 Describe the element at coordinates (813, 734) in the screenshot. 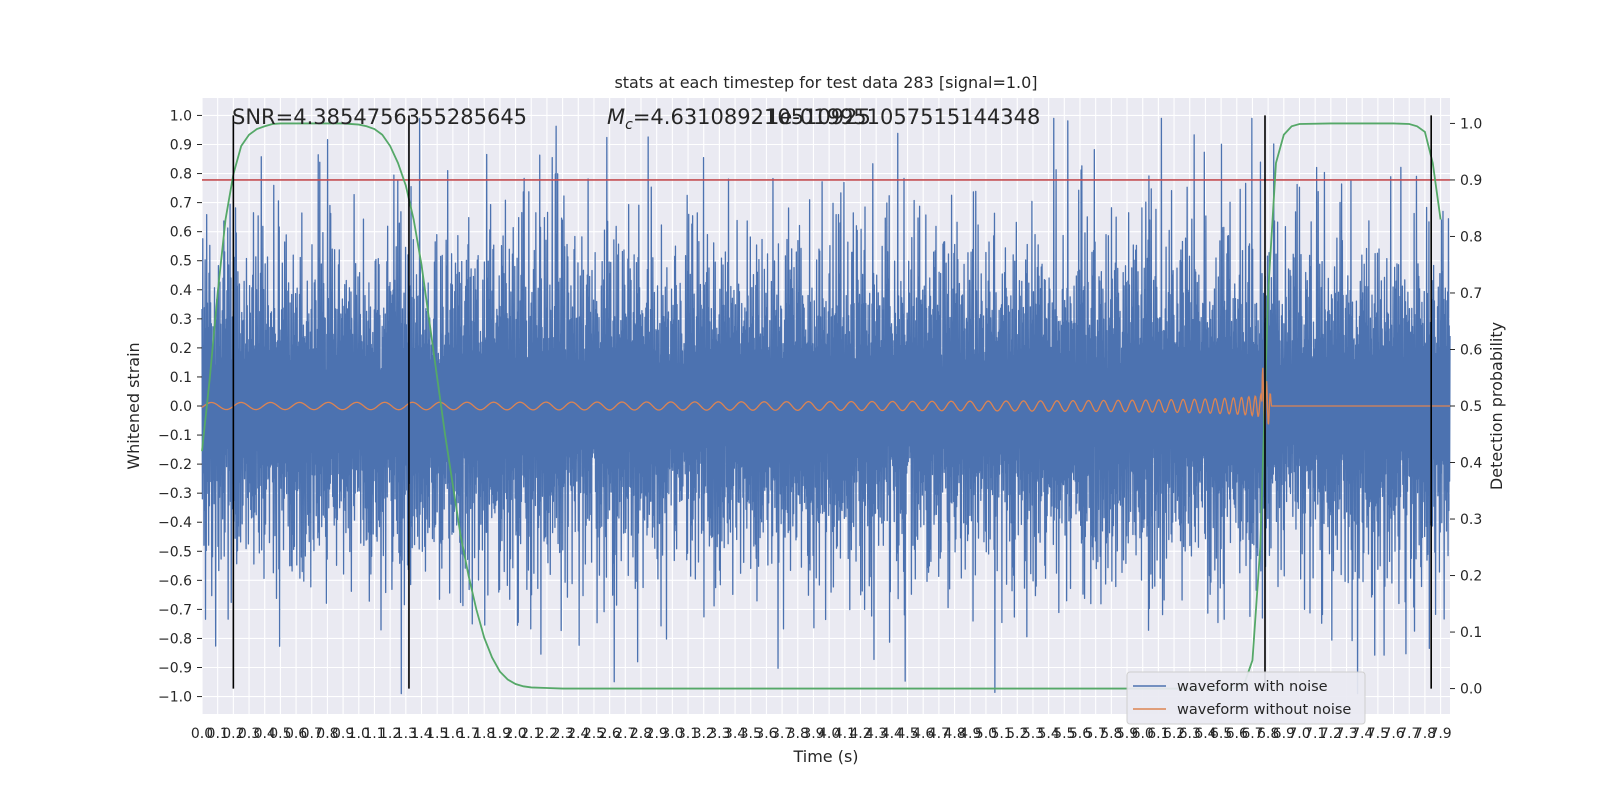

I see `x-tick-label: 3.9` at that location.